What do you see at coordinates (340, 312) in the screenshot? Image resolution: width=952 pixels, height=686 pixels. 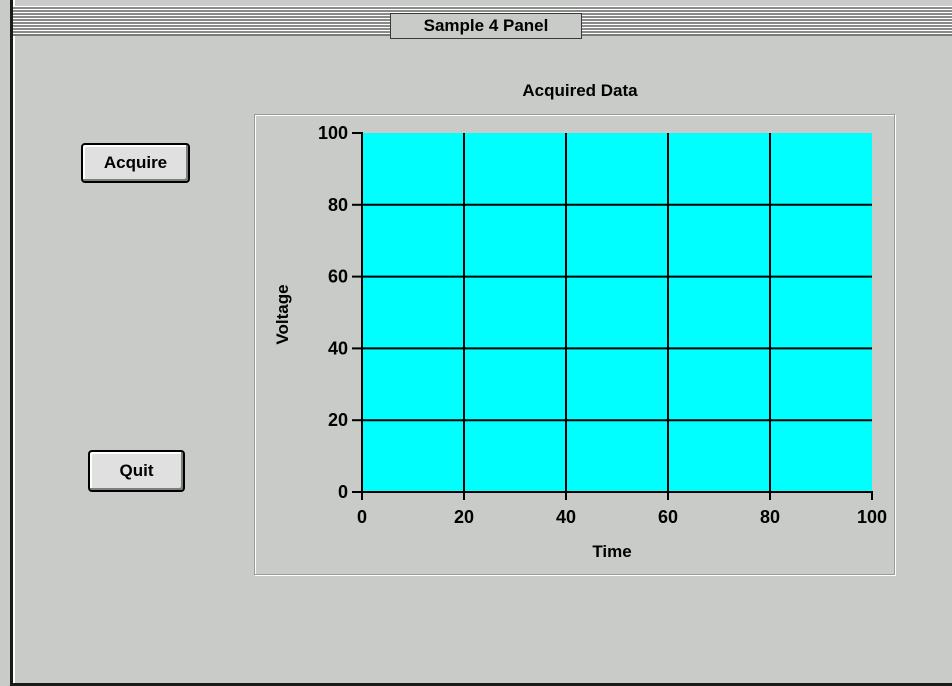 I see `y-tick-labels: 0 20 40 60 80 100` at bounding box center [340, 312].